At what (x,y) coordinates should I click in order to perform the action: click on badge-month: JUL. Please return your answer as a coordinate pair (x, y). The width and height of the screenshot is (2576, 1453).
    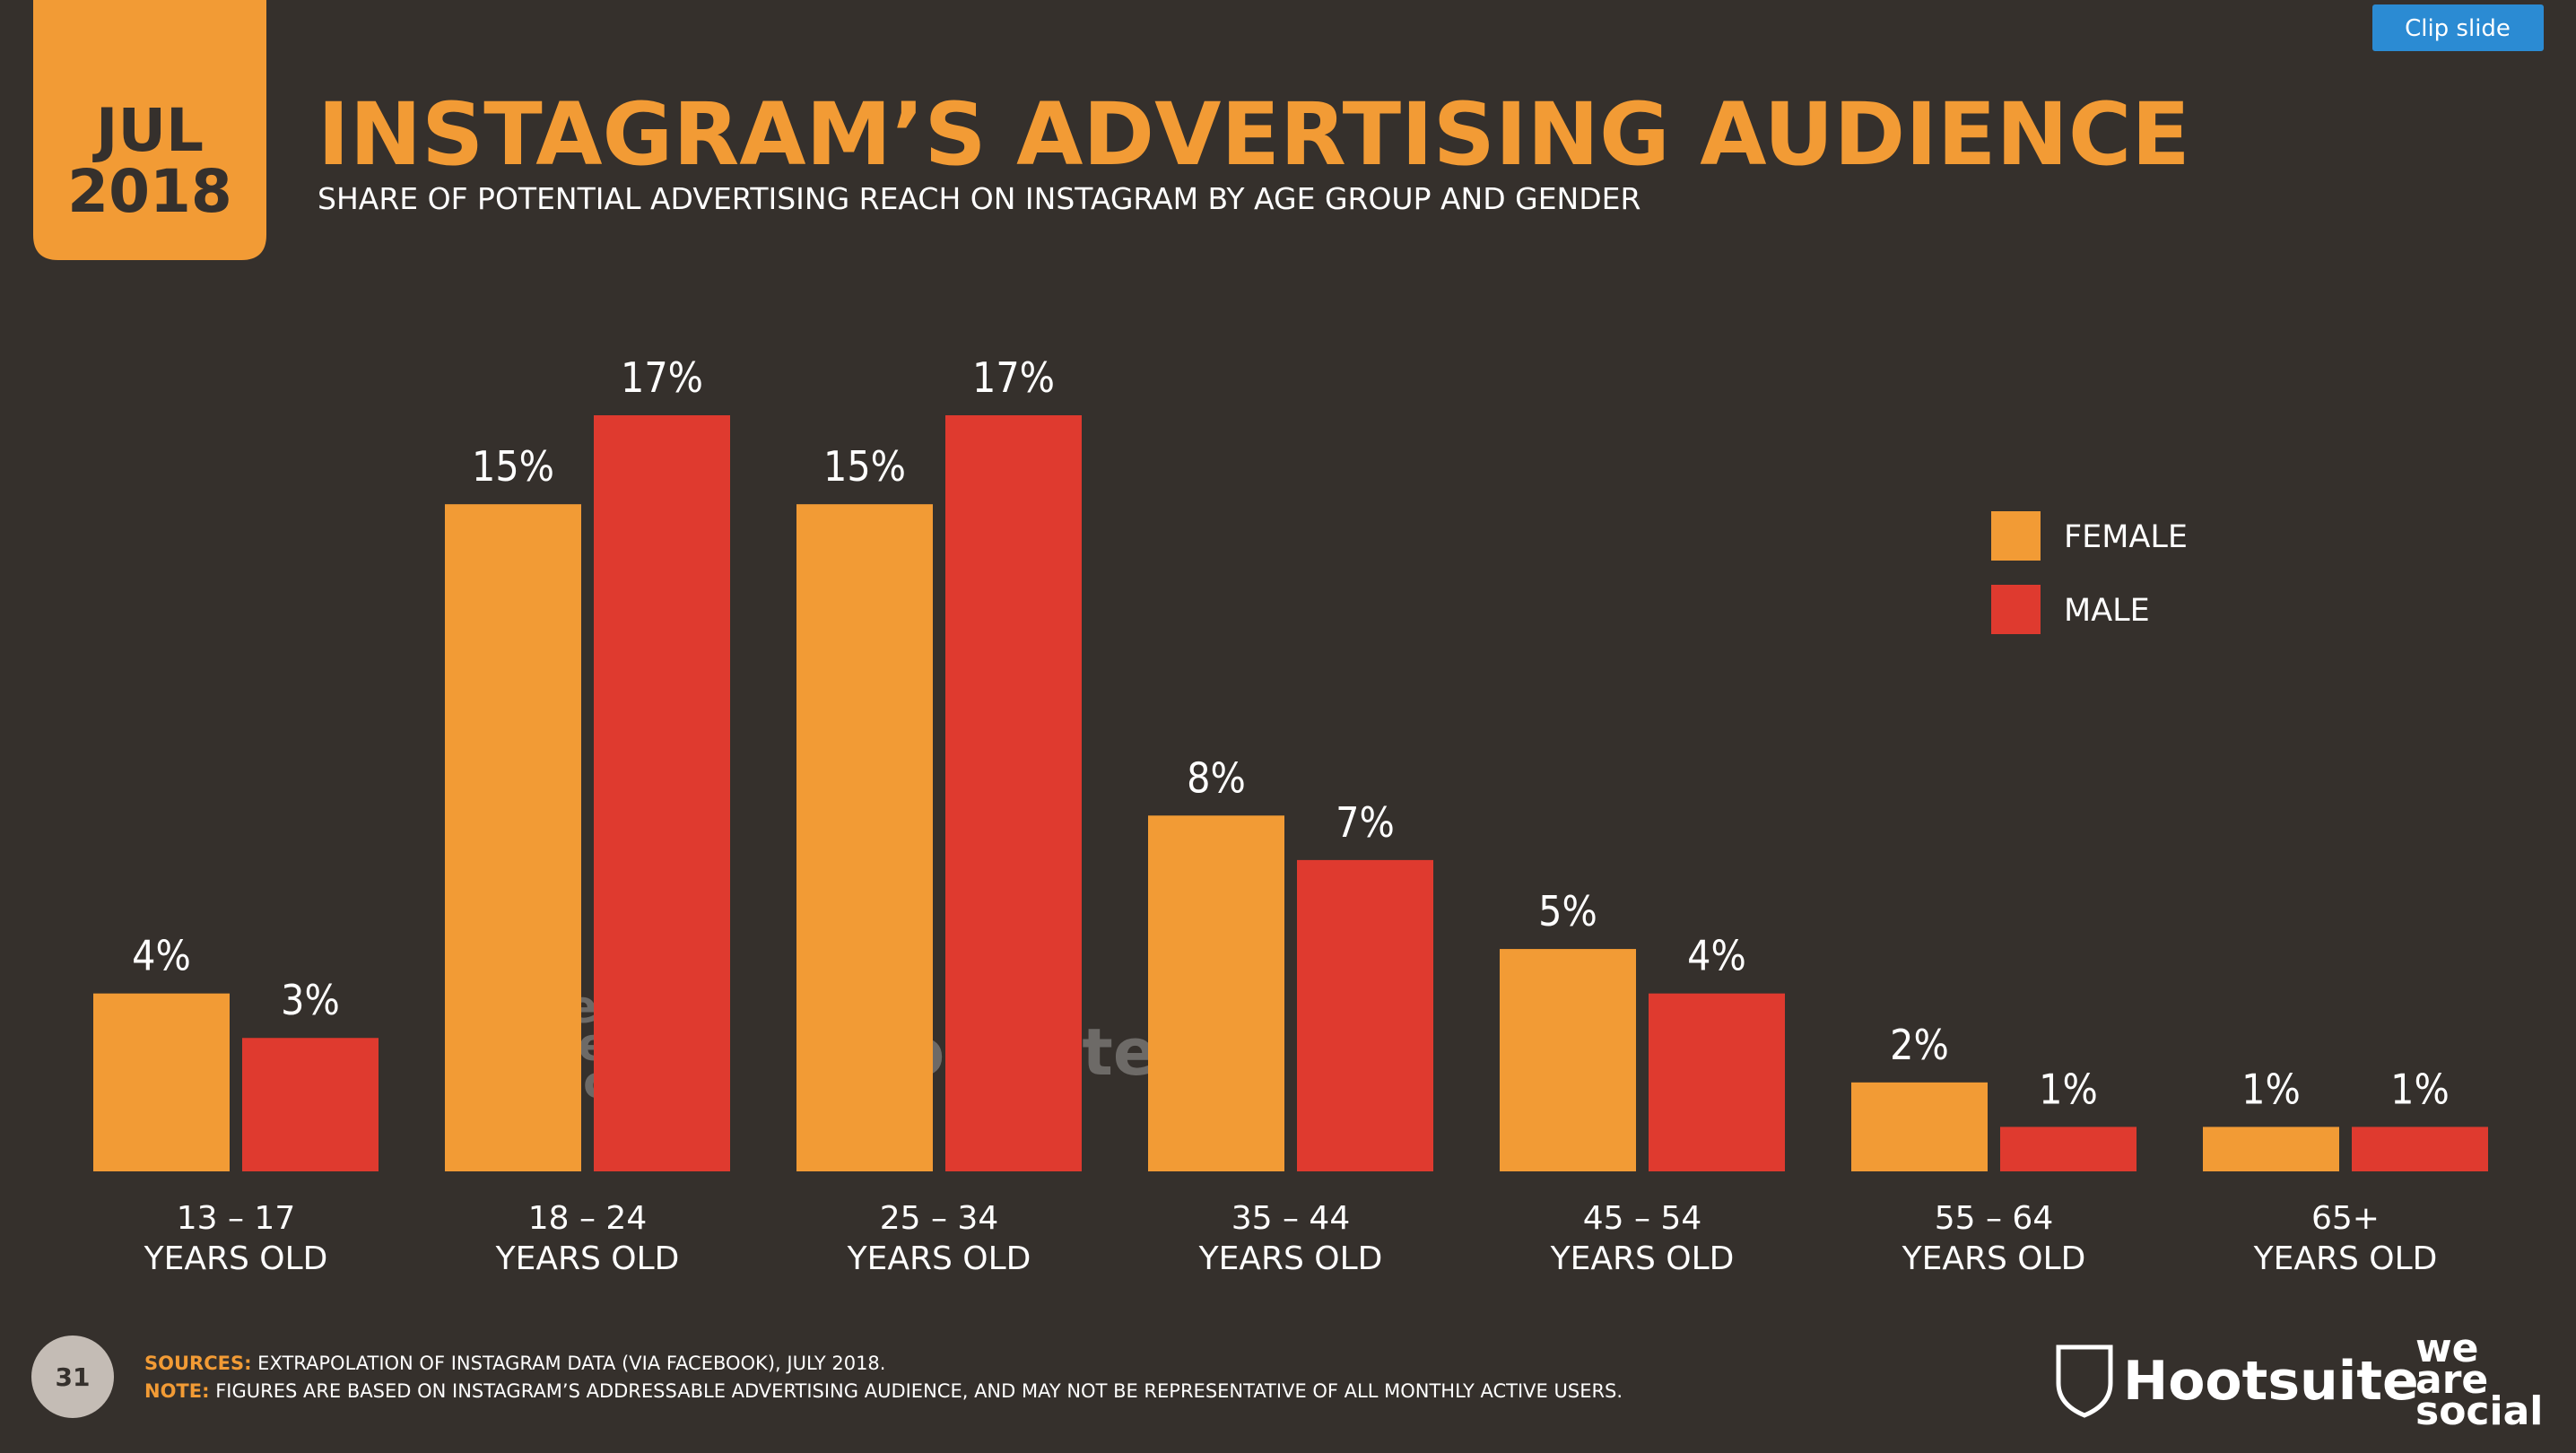
    Looking at the image, I should click on (148, 130).